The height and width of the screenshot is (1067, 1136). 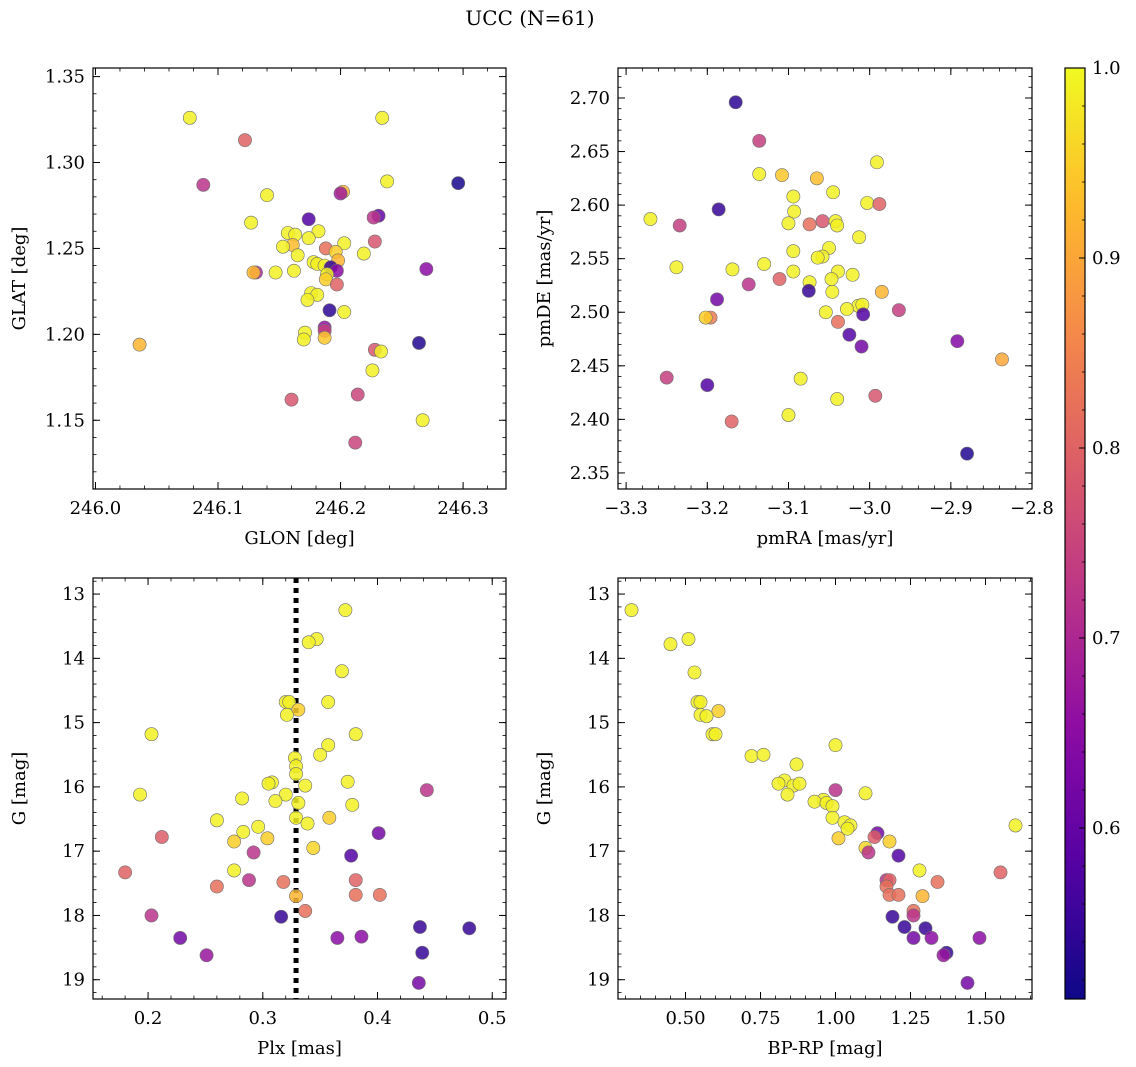 I want to click on x-tick-label: −3.0, so click(x=870, y=508).